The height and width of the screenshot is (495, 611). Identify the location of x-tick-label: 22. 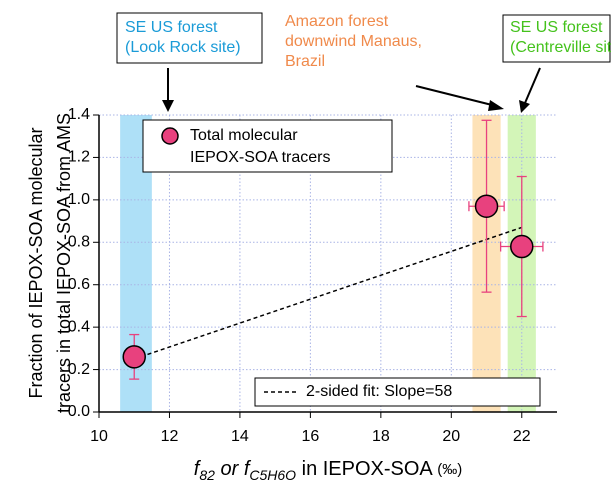
(522, 436).